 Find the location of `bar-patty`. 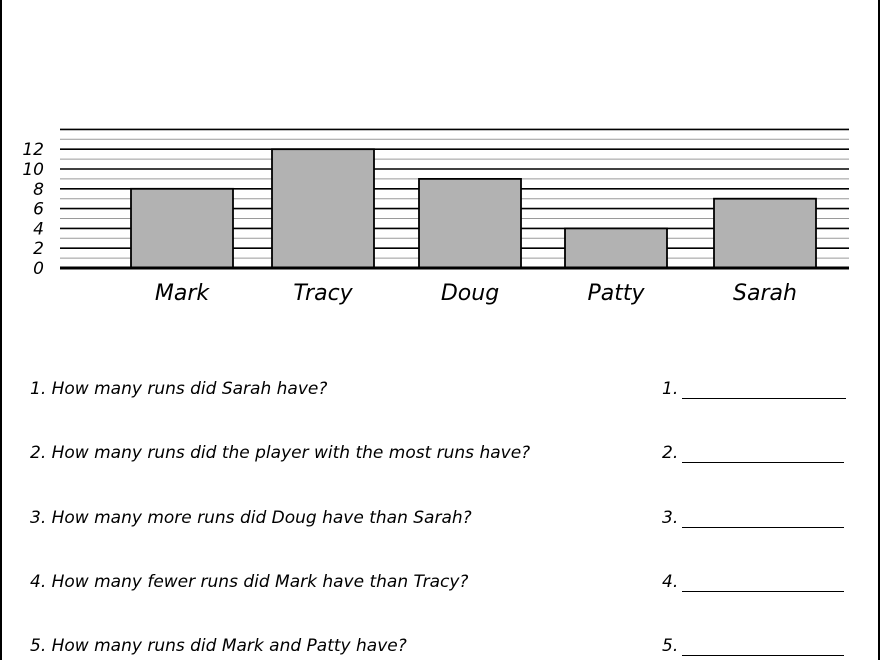

bar-patty is located at coordinates (616, 248).